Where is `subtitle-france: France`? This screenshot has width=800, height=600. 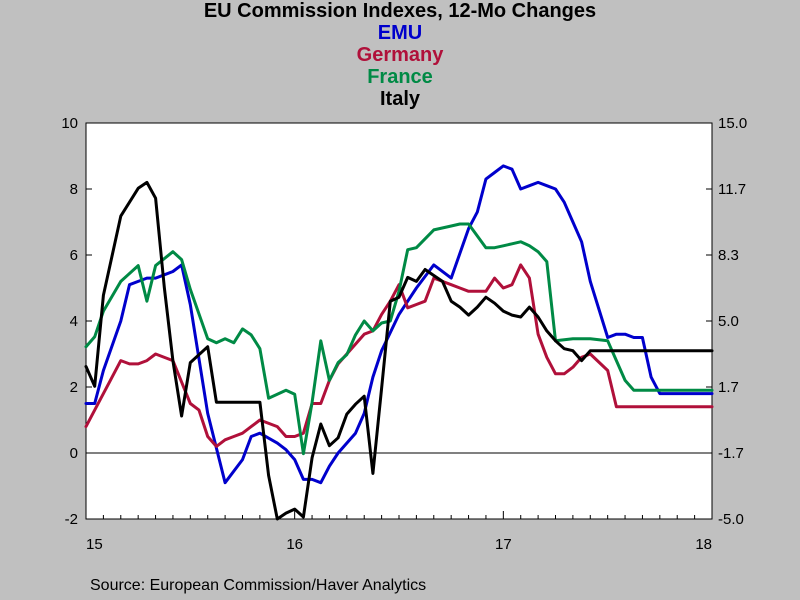
subtitle-france: France is located at coordinates (400, 77).